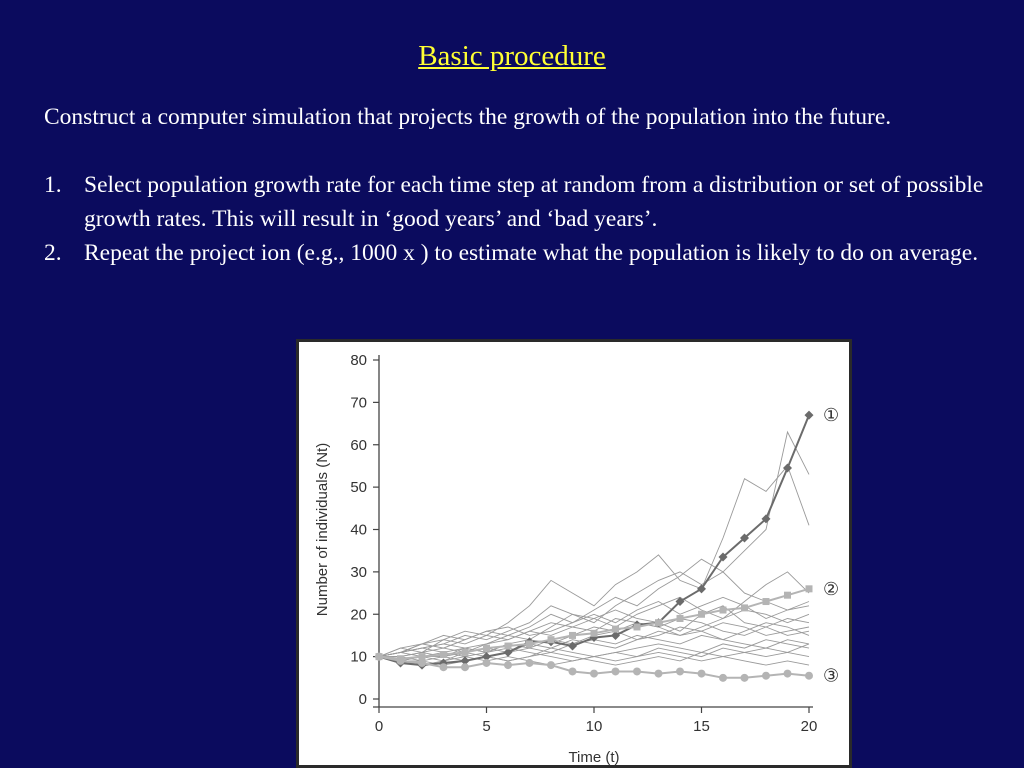 Image resolution: width=1024 pixels, height=768 pixels. Describe the element at coordinates (512, 56) in the screenshot. I see `slide-title: Basic procedure` at that location.